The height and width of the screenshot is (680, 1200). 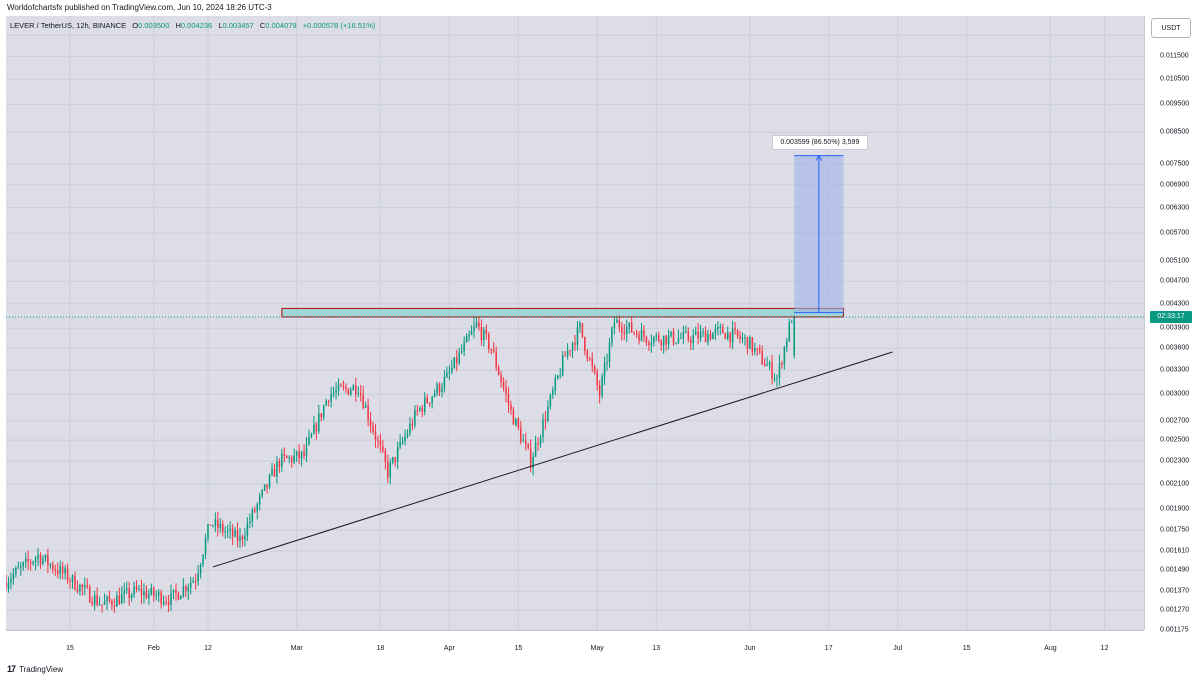 What do you see at coordinates (1104, 648) in the screenshot?
I see `time-tick-label: 12` at bounding box center [1104, 648].